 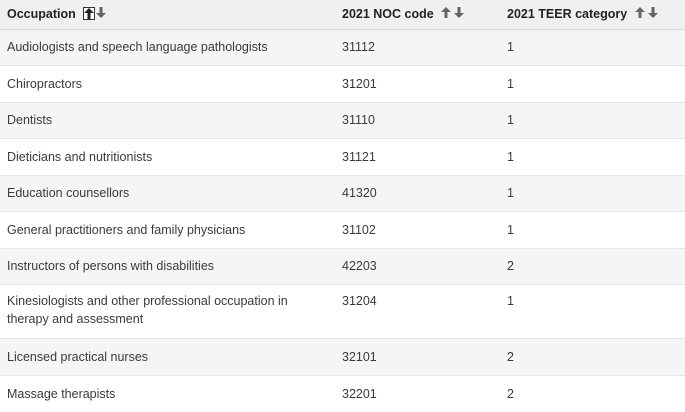 I want to click on noc-code-cell: 31102, so click(x=359, y=229).